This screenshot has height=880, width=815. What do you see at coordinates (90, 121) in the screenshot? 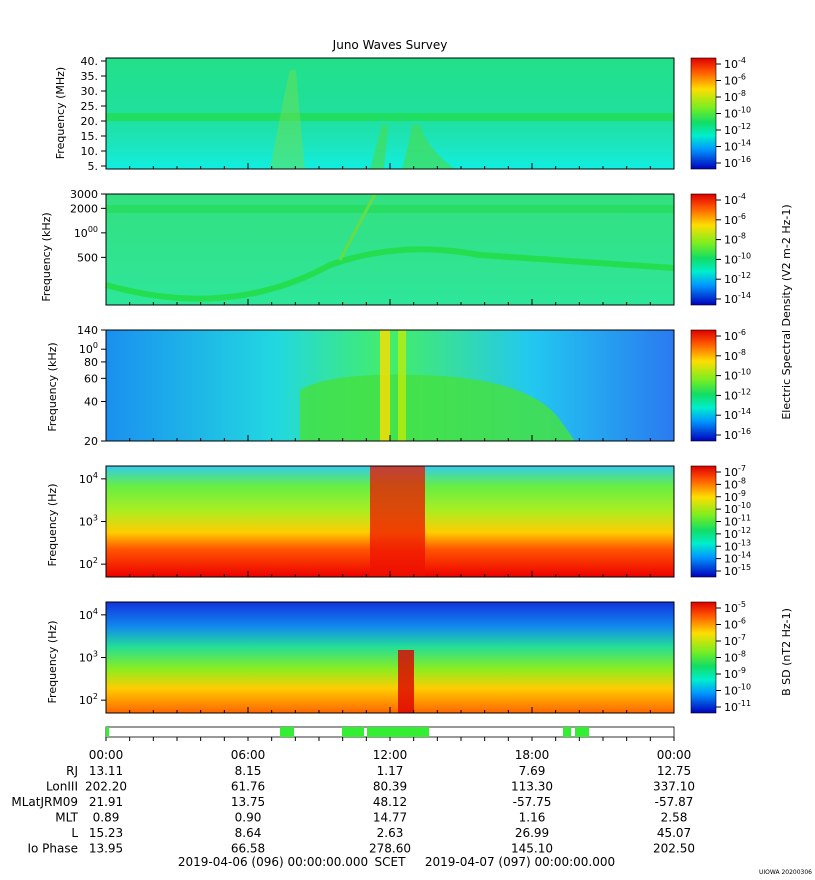
I see `tick-label: 20.` at bounding box center [90, 121].